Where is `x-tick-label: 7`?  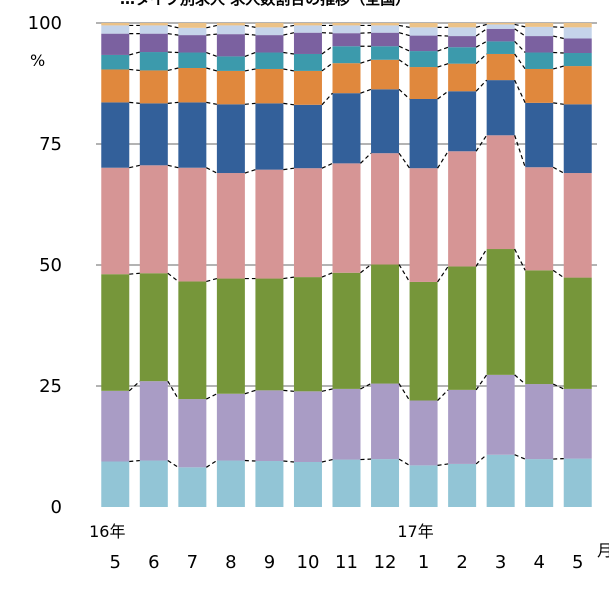 x-tick-label: 7 is located at coordinates (192, 562).